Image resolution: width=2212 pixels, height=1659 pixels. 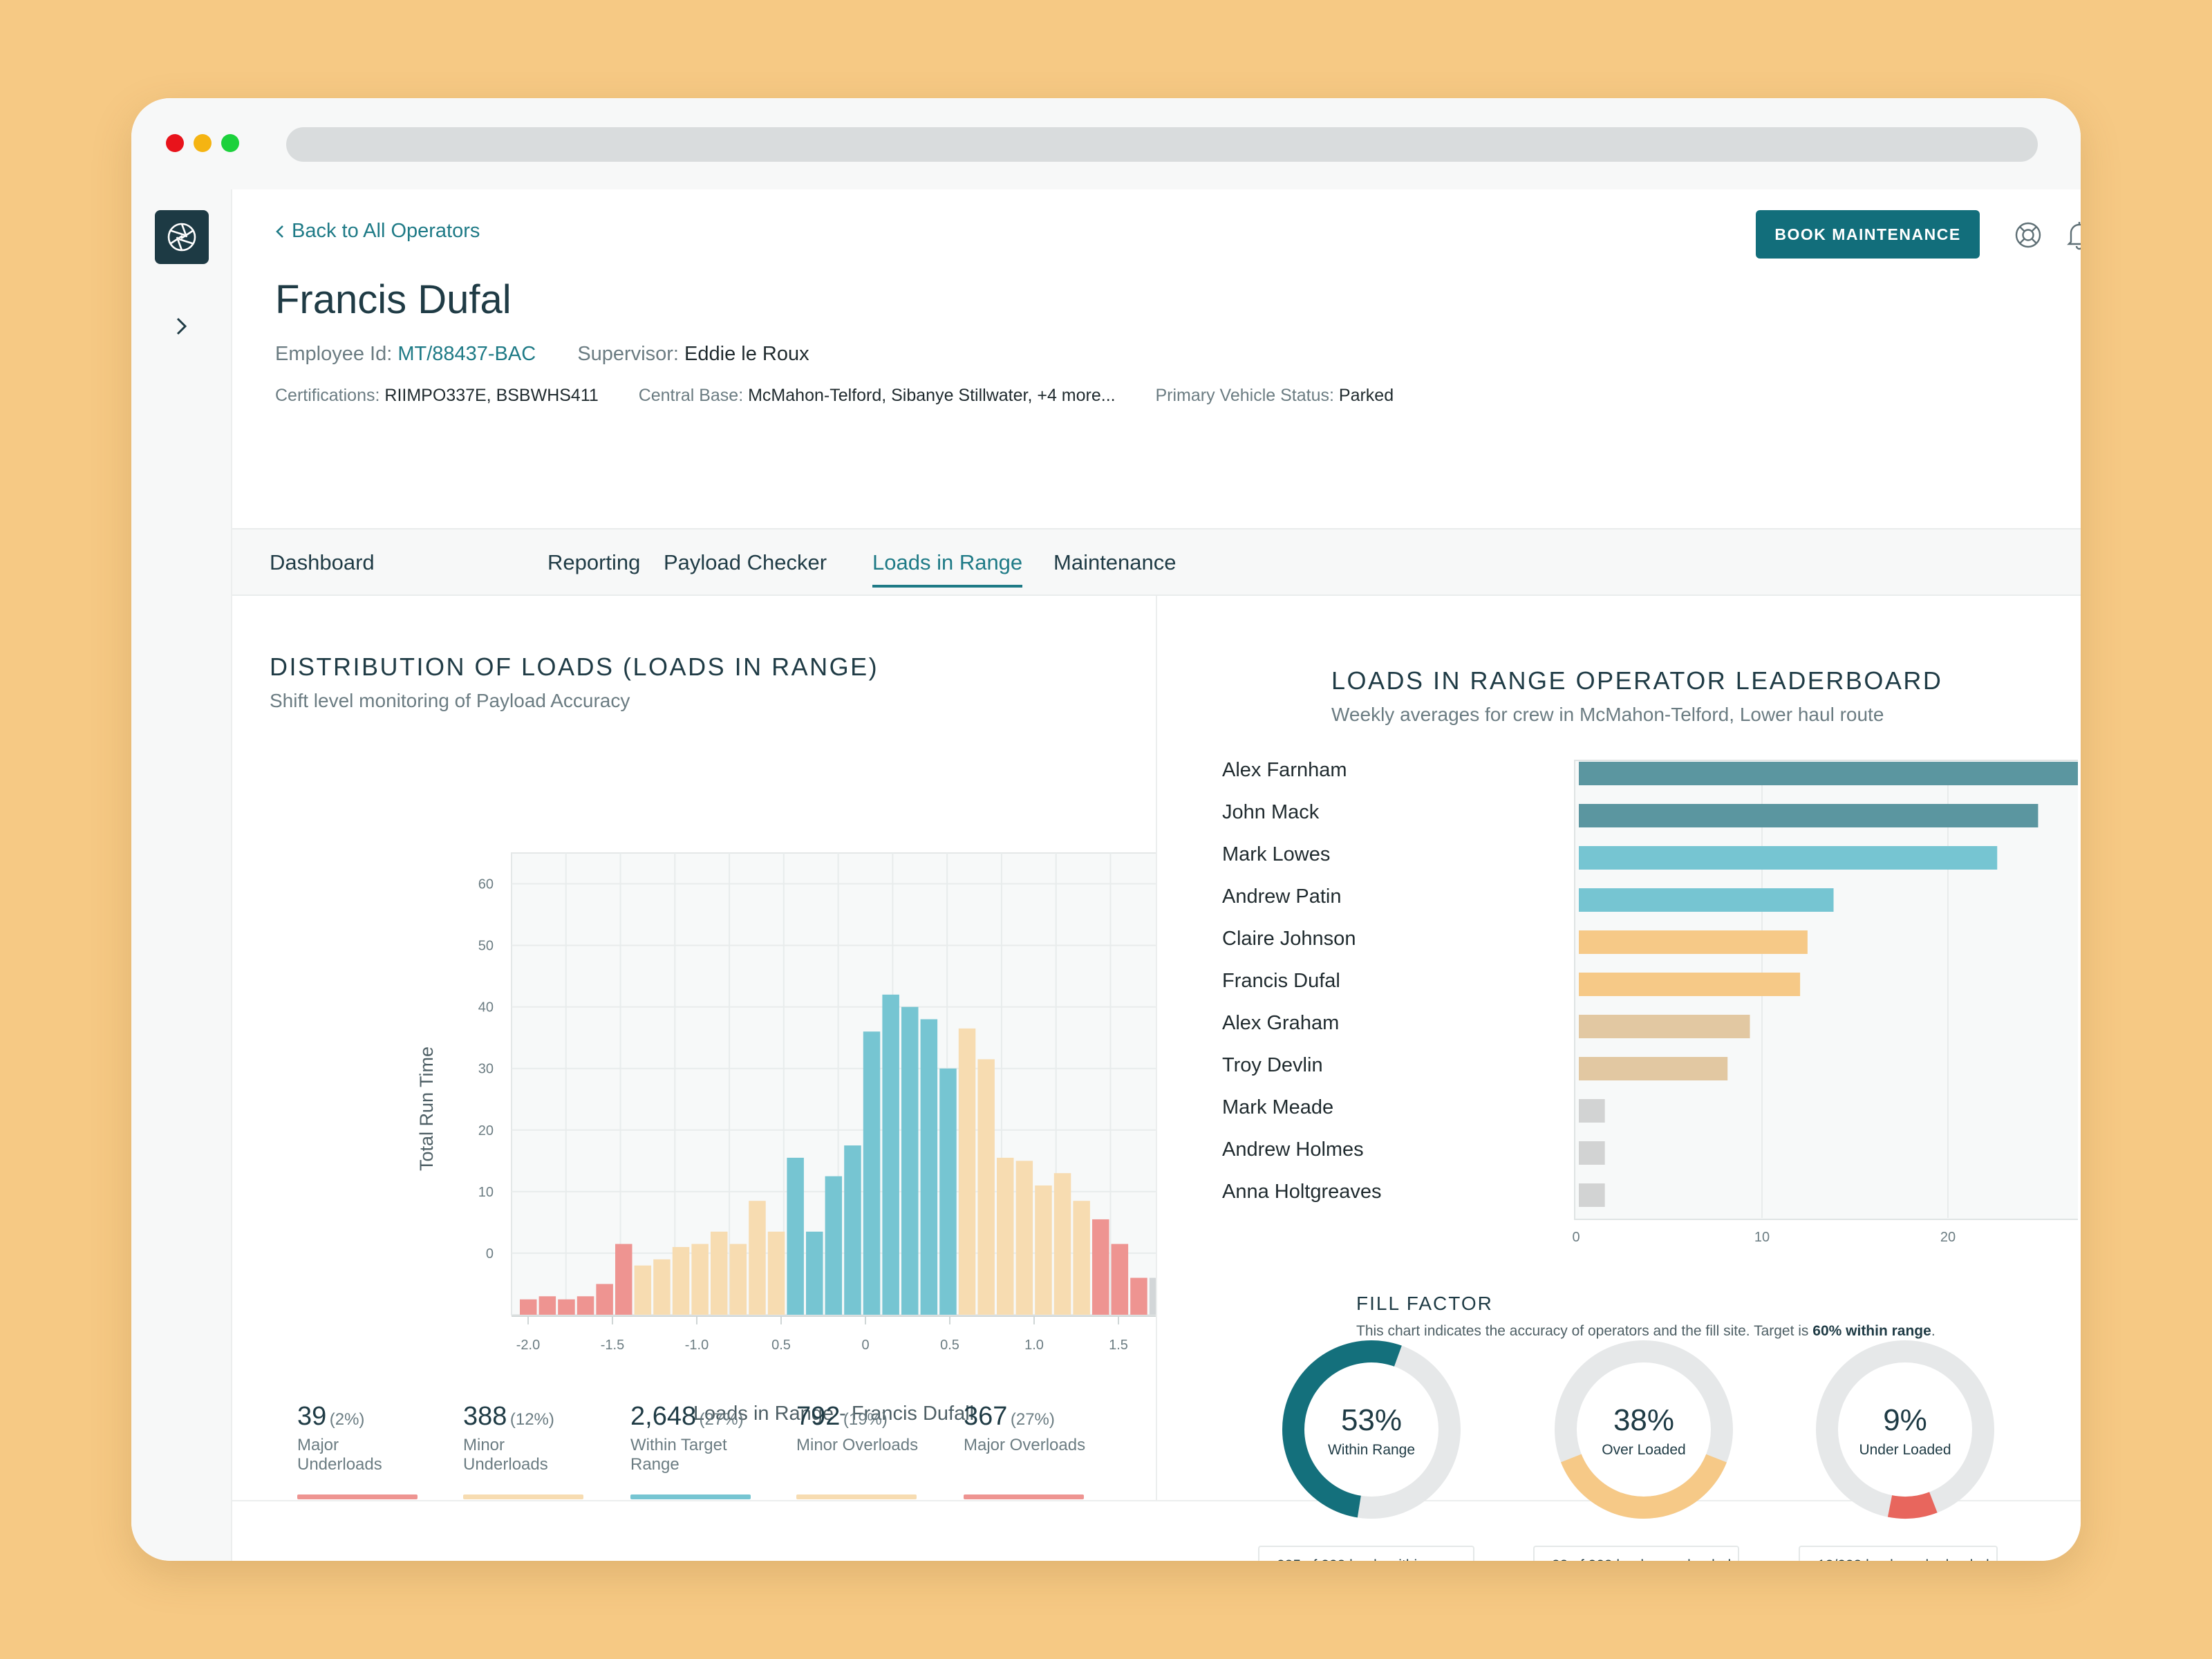 I want to click on donut-caption: Over Loaded, so click(x=1644, y=1450).